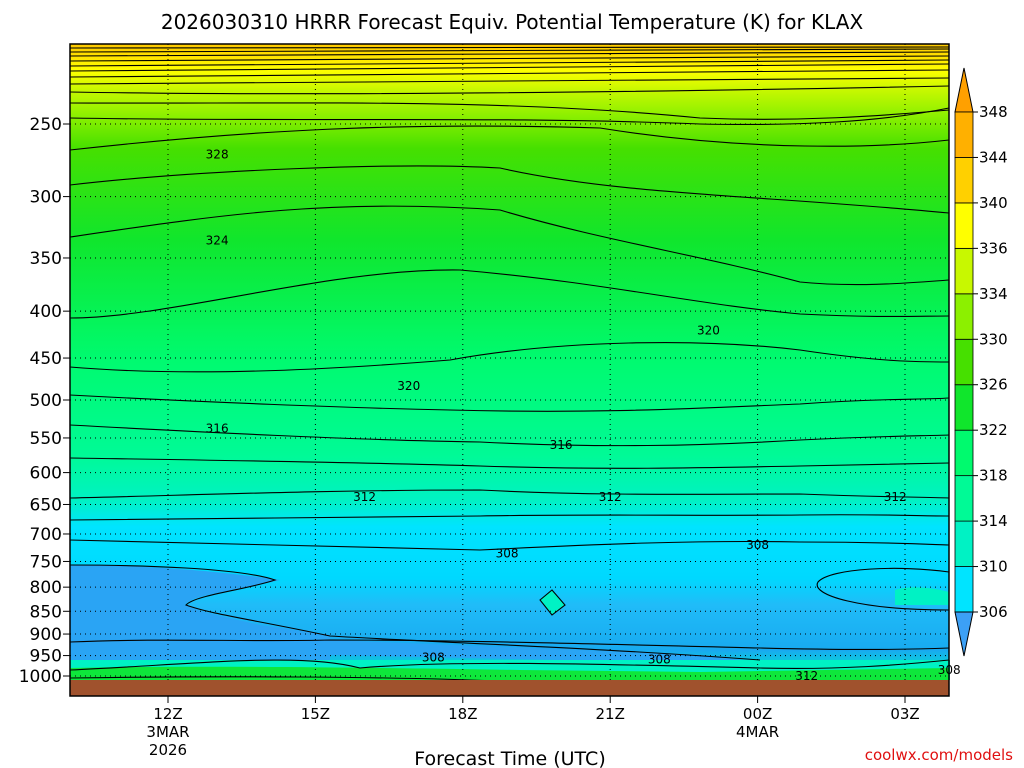  I want to click on colorbar-label: 306, so click(993, 612).